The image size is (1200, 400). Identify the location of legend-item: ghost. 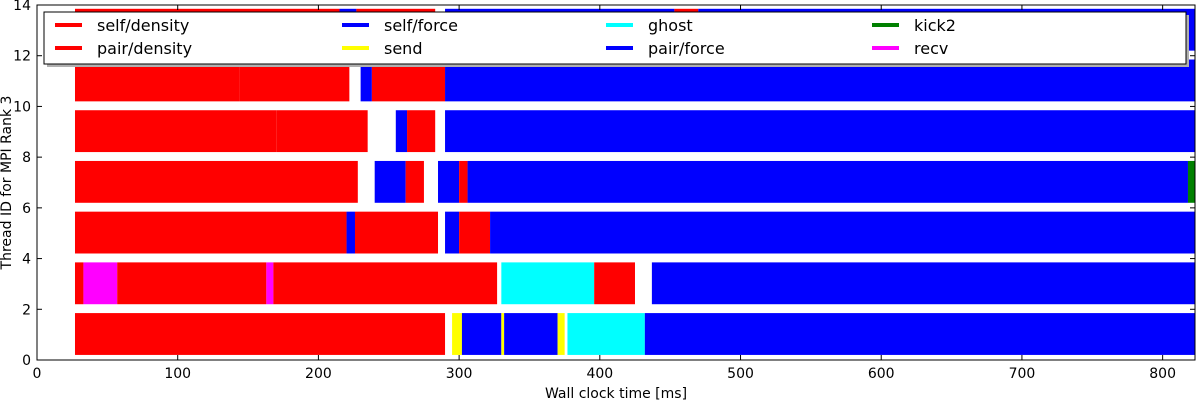
(649, 25).